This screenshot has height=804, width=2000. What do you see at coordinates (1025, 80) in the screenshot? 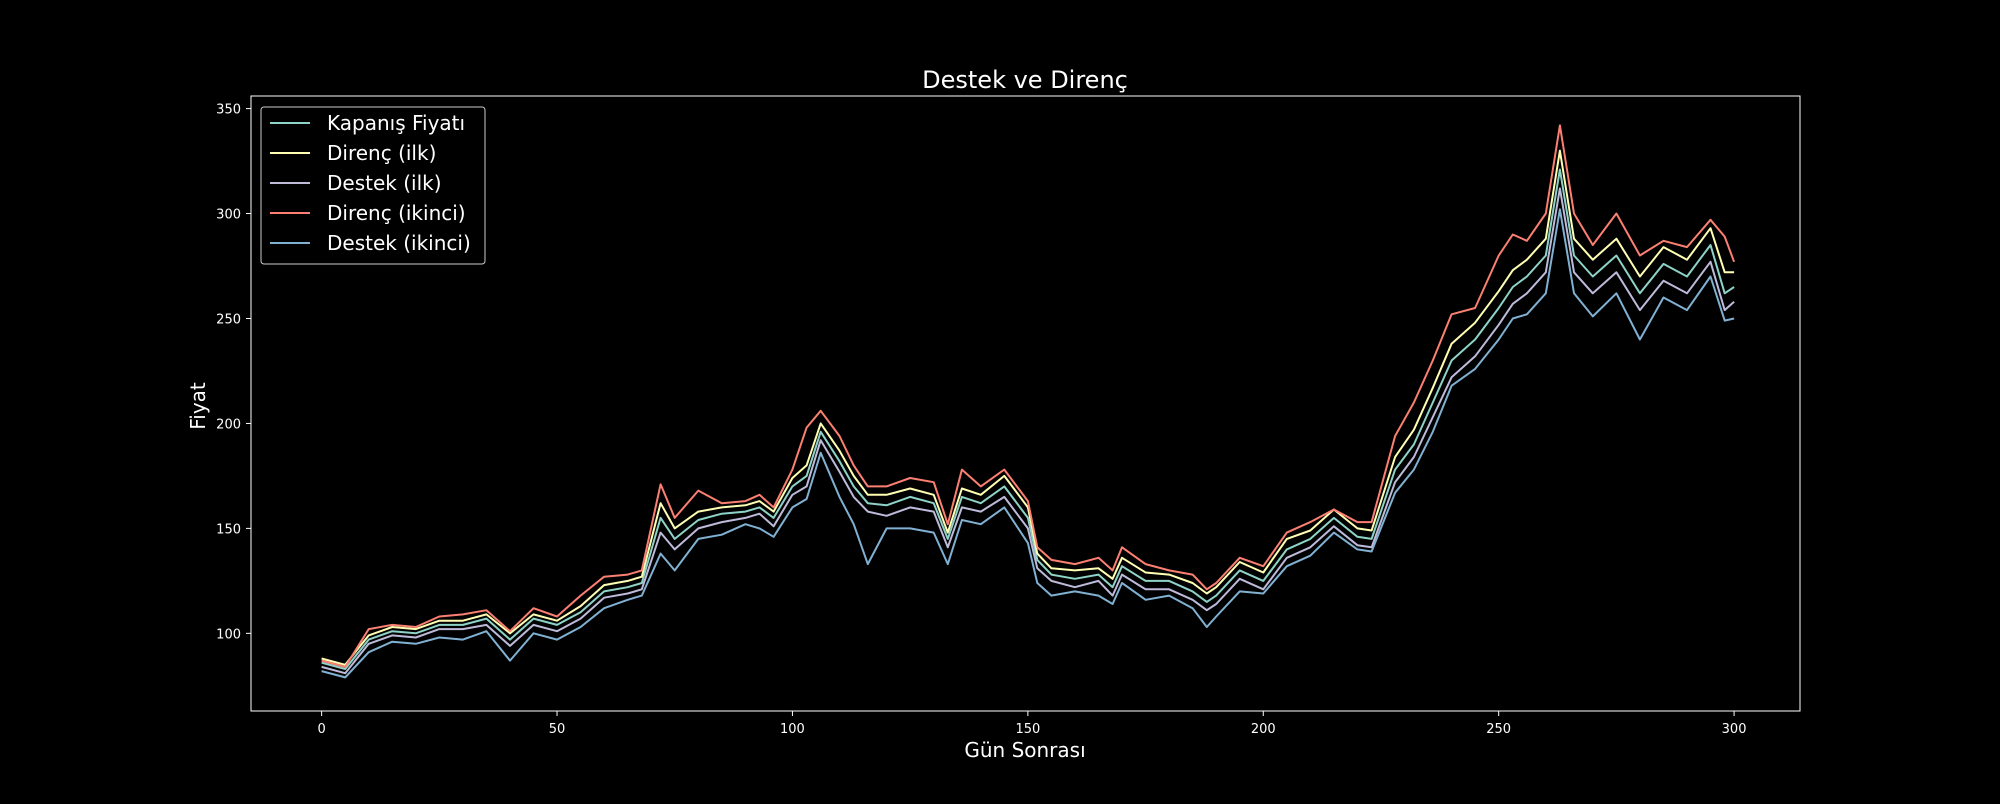
I see `chart-title: Destek ve Direnç` at bounding box center [1025, 80].